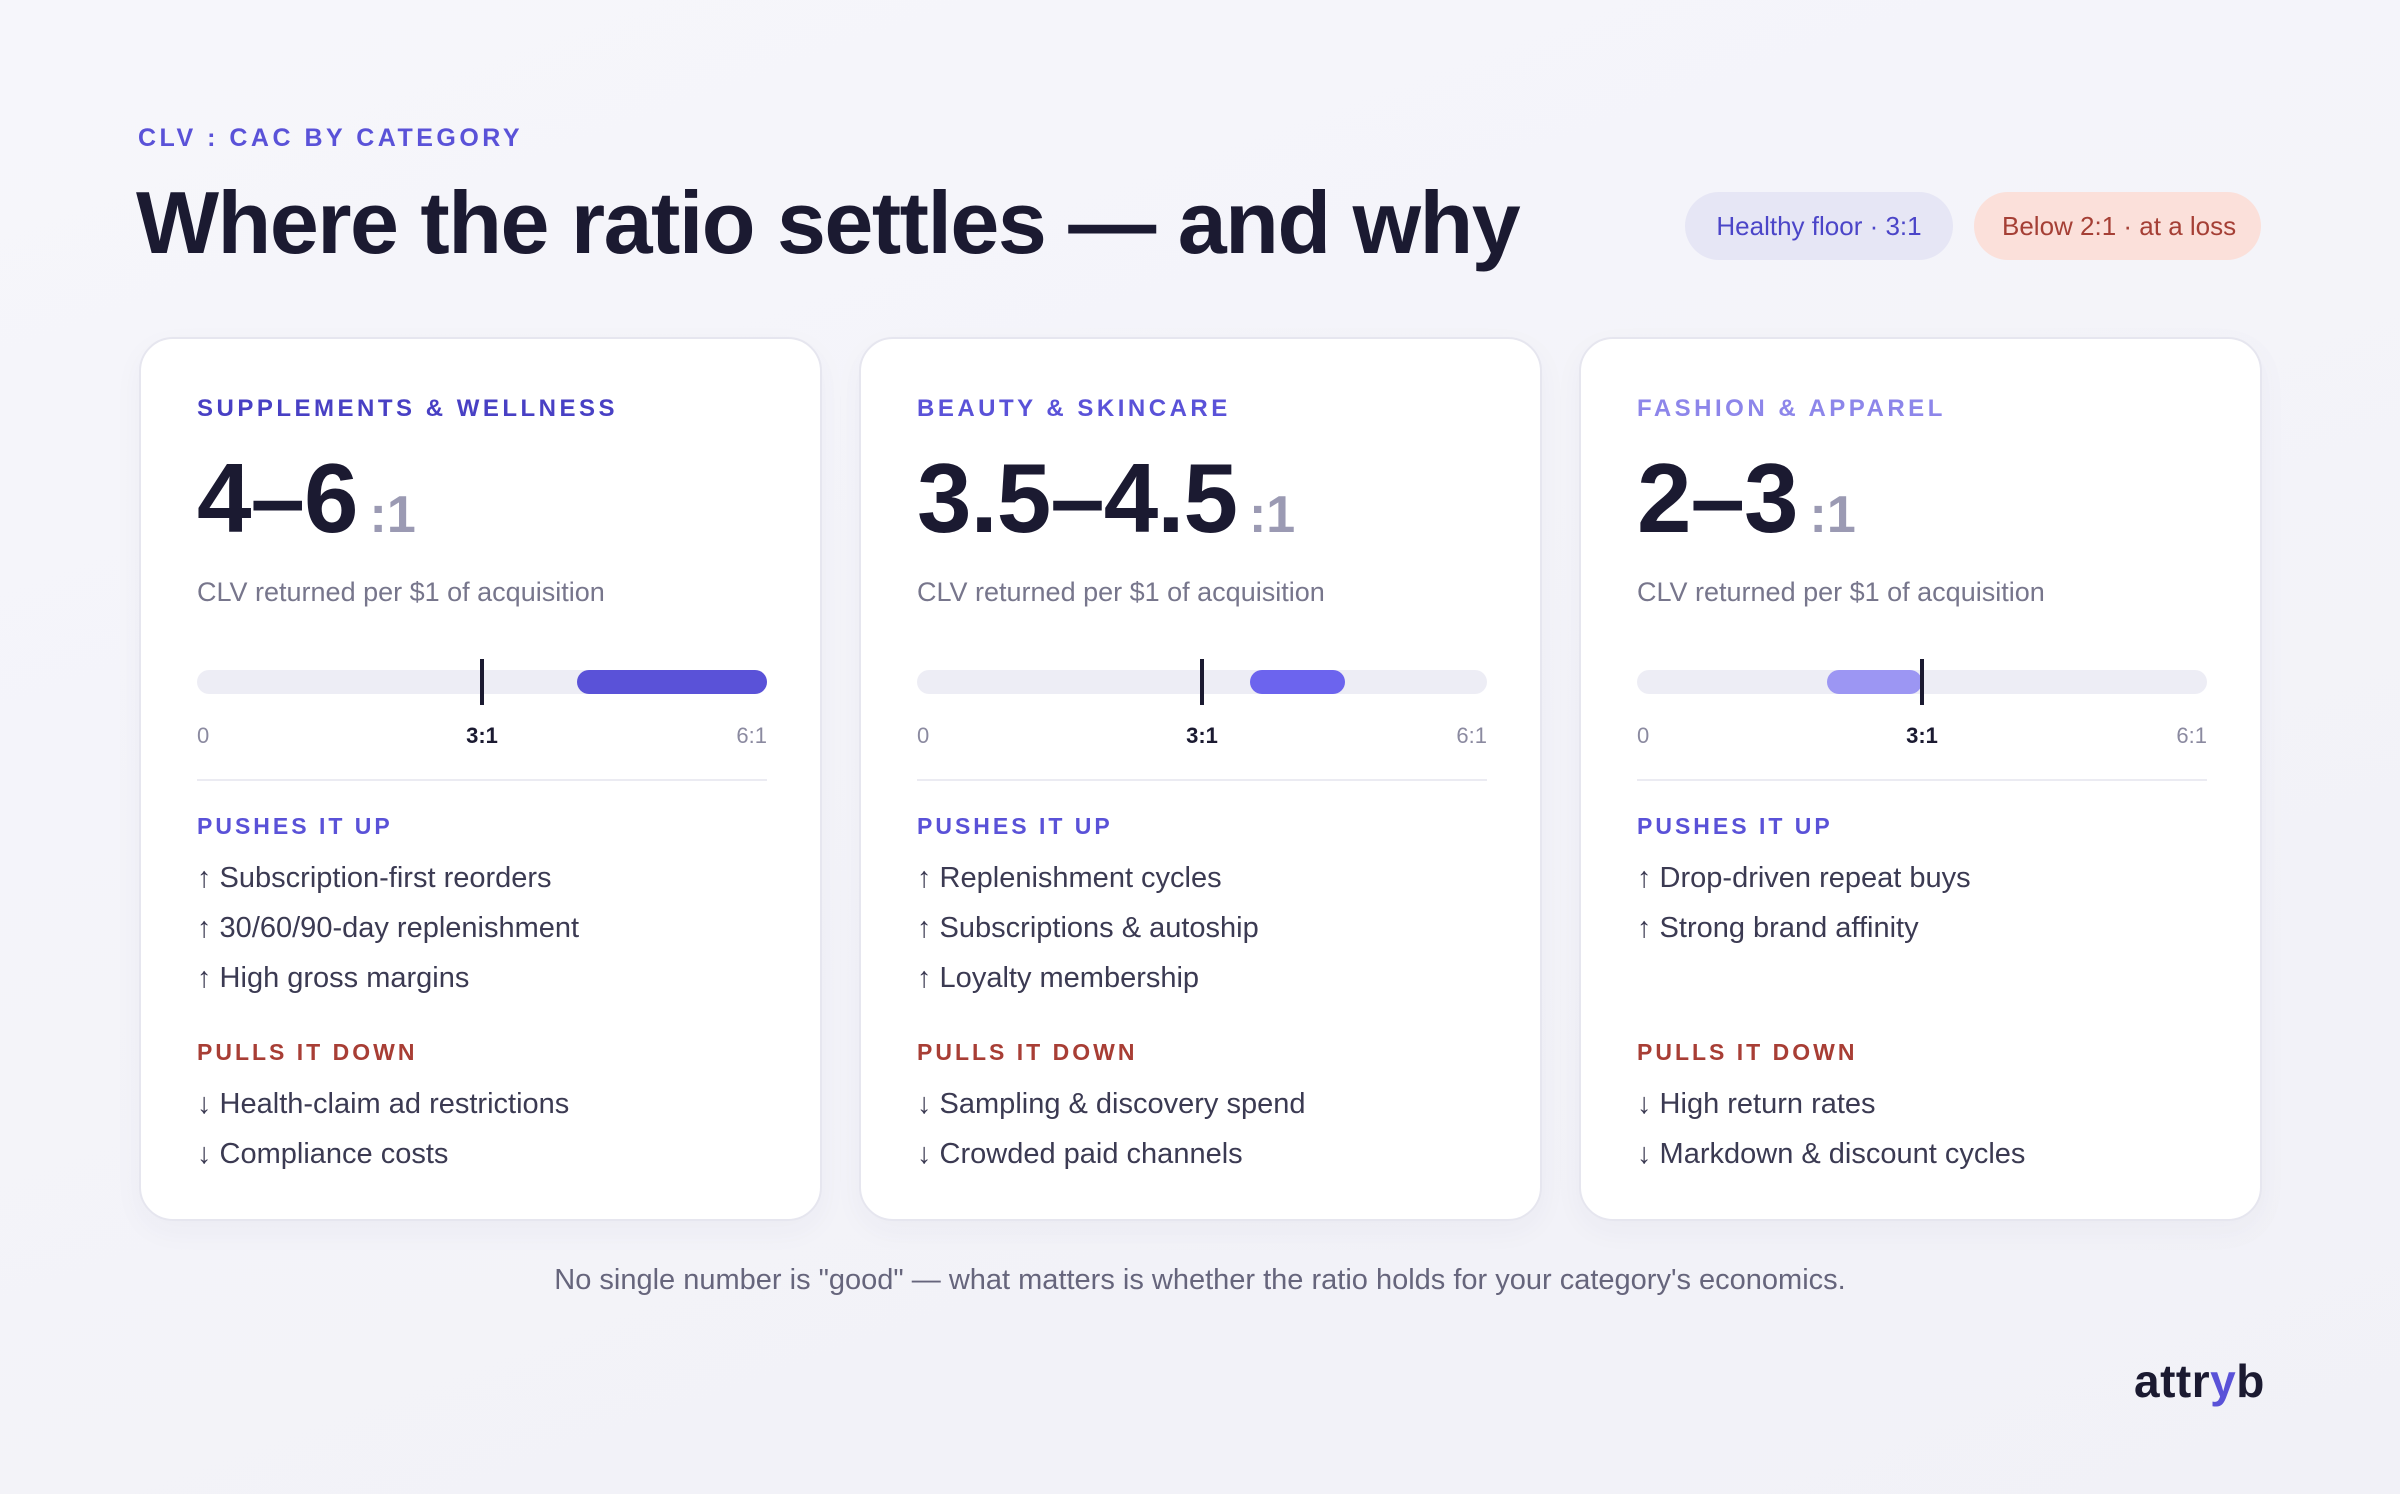  I want to click on list-item: ↑ 30/60/90-day replenishment, so click(388, 928).